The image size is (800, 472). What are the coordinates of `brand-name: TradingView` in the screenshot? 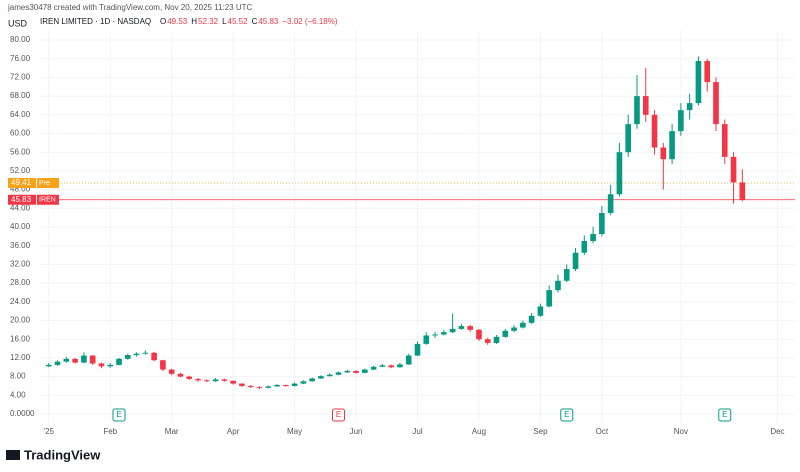 It's located at (62, 454).